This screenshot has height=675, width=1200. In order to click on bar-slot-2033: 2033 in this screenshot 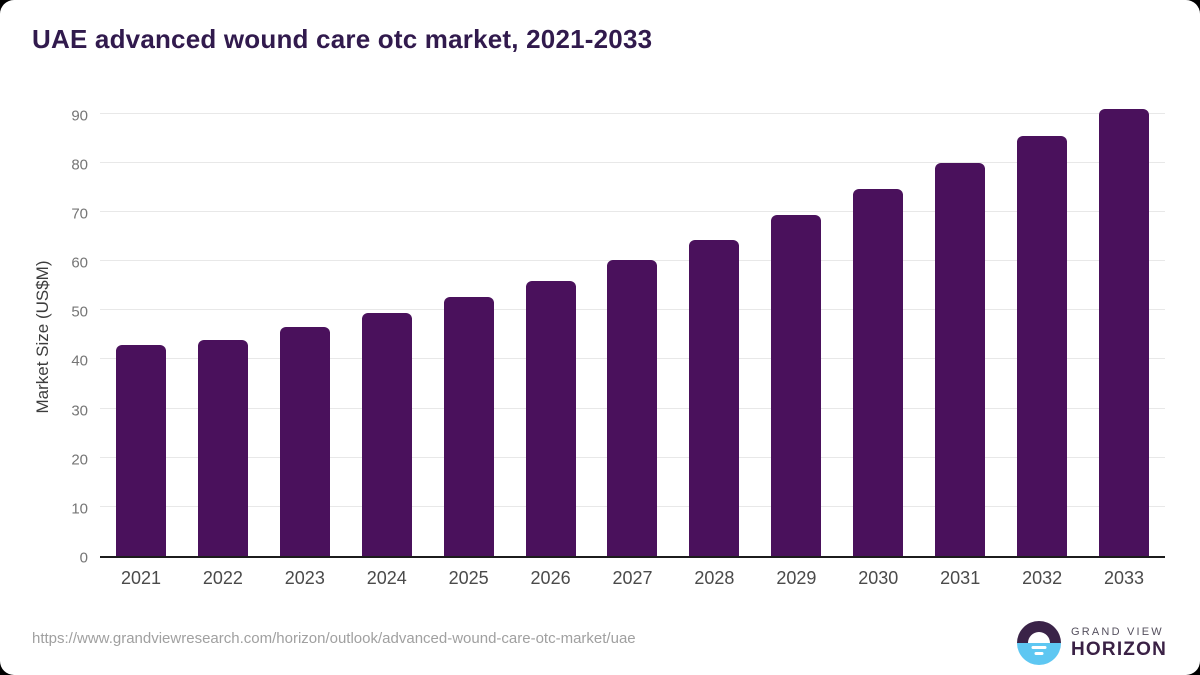, I will do `click(1124, 344)`.